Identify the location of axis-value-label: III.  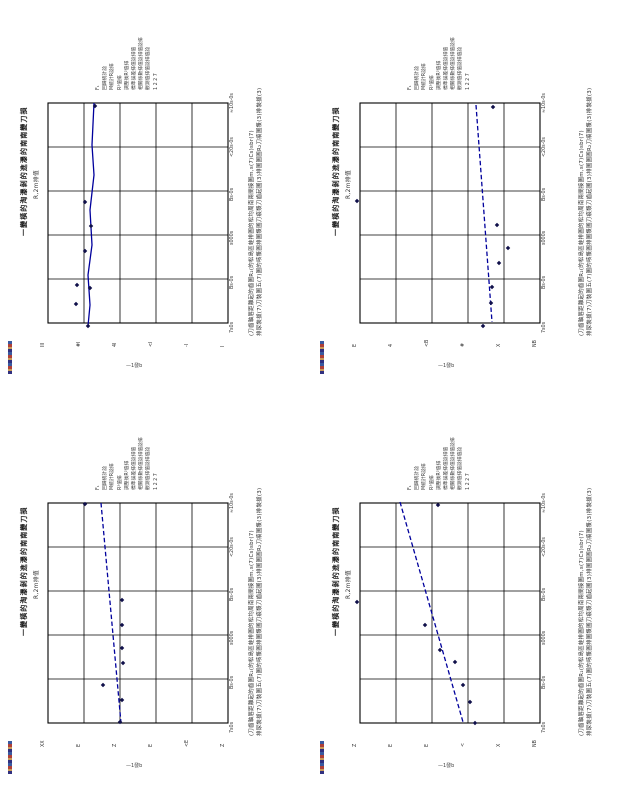
(43, 344).